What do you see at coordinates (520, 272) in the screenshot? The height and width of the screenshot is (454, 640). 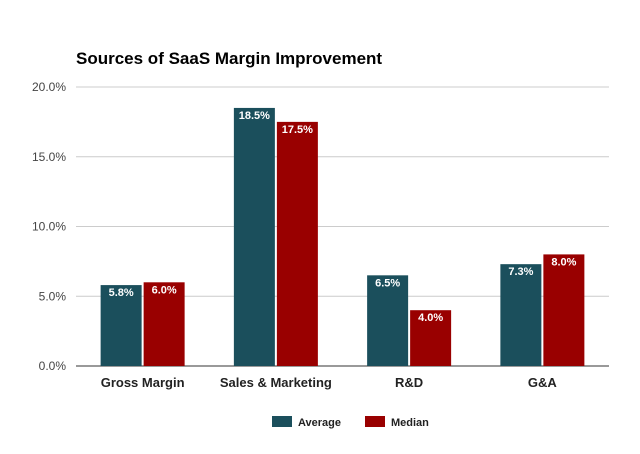 I see `data-label: 7.3%` at bounding box center [520, 272].